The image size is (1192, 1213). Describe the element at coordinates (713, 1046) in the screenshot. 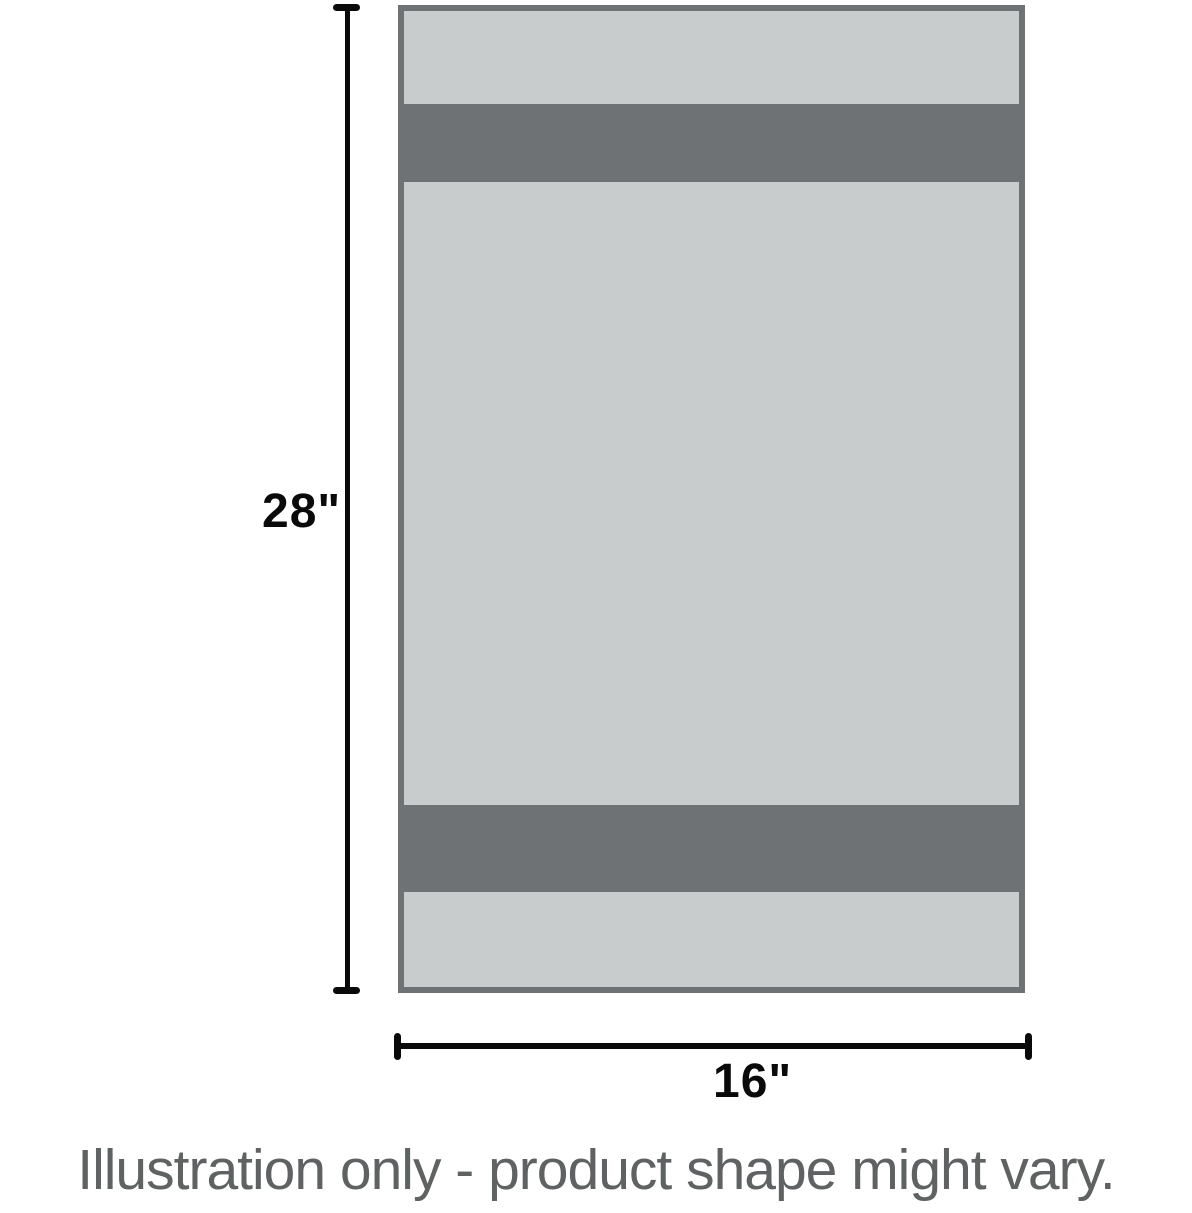

I see `width-dimension-line` at that location.